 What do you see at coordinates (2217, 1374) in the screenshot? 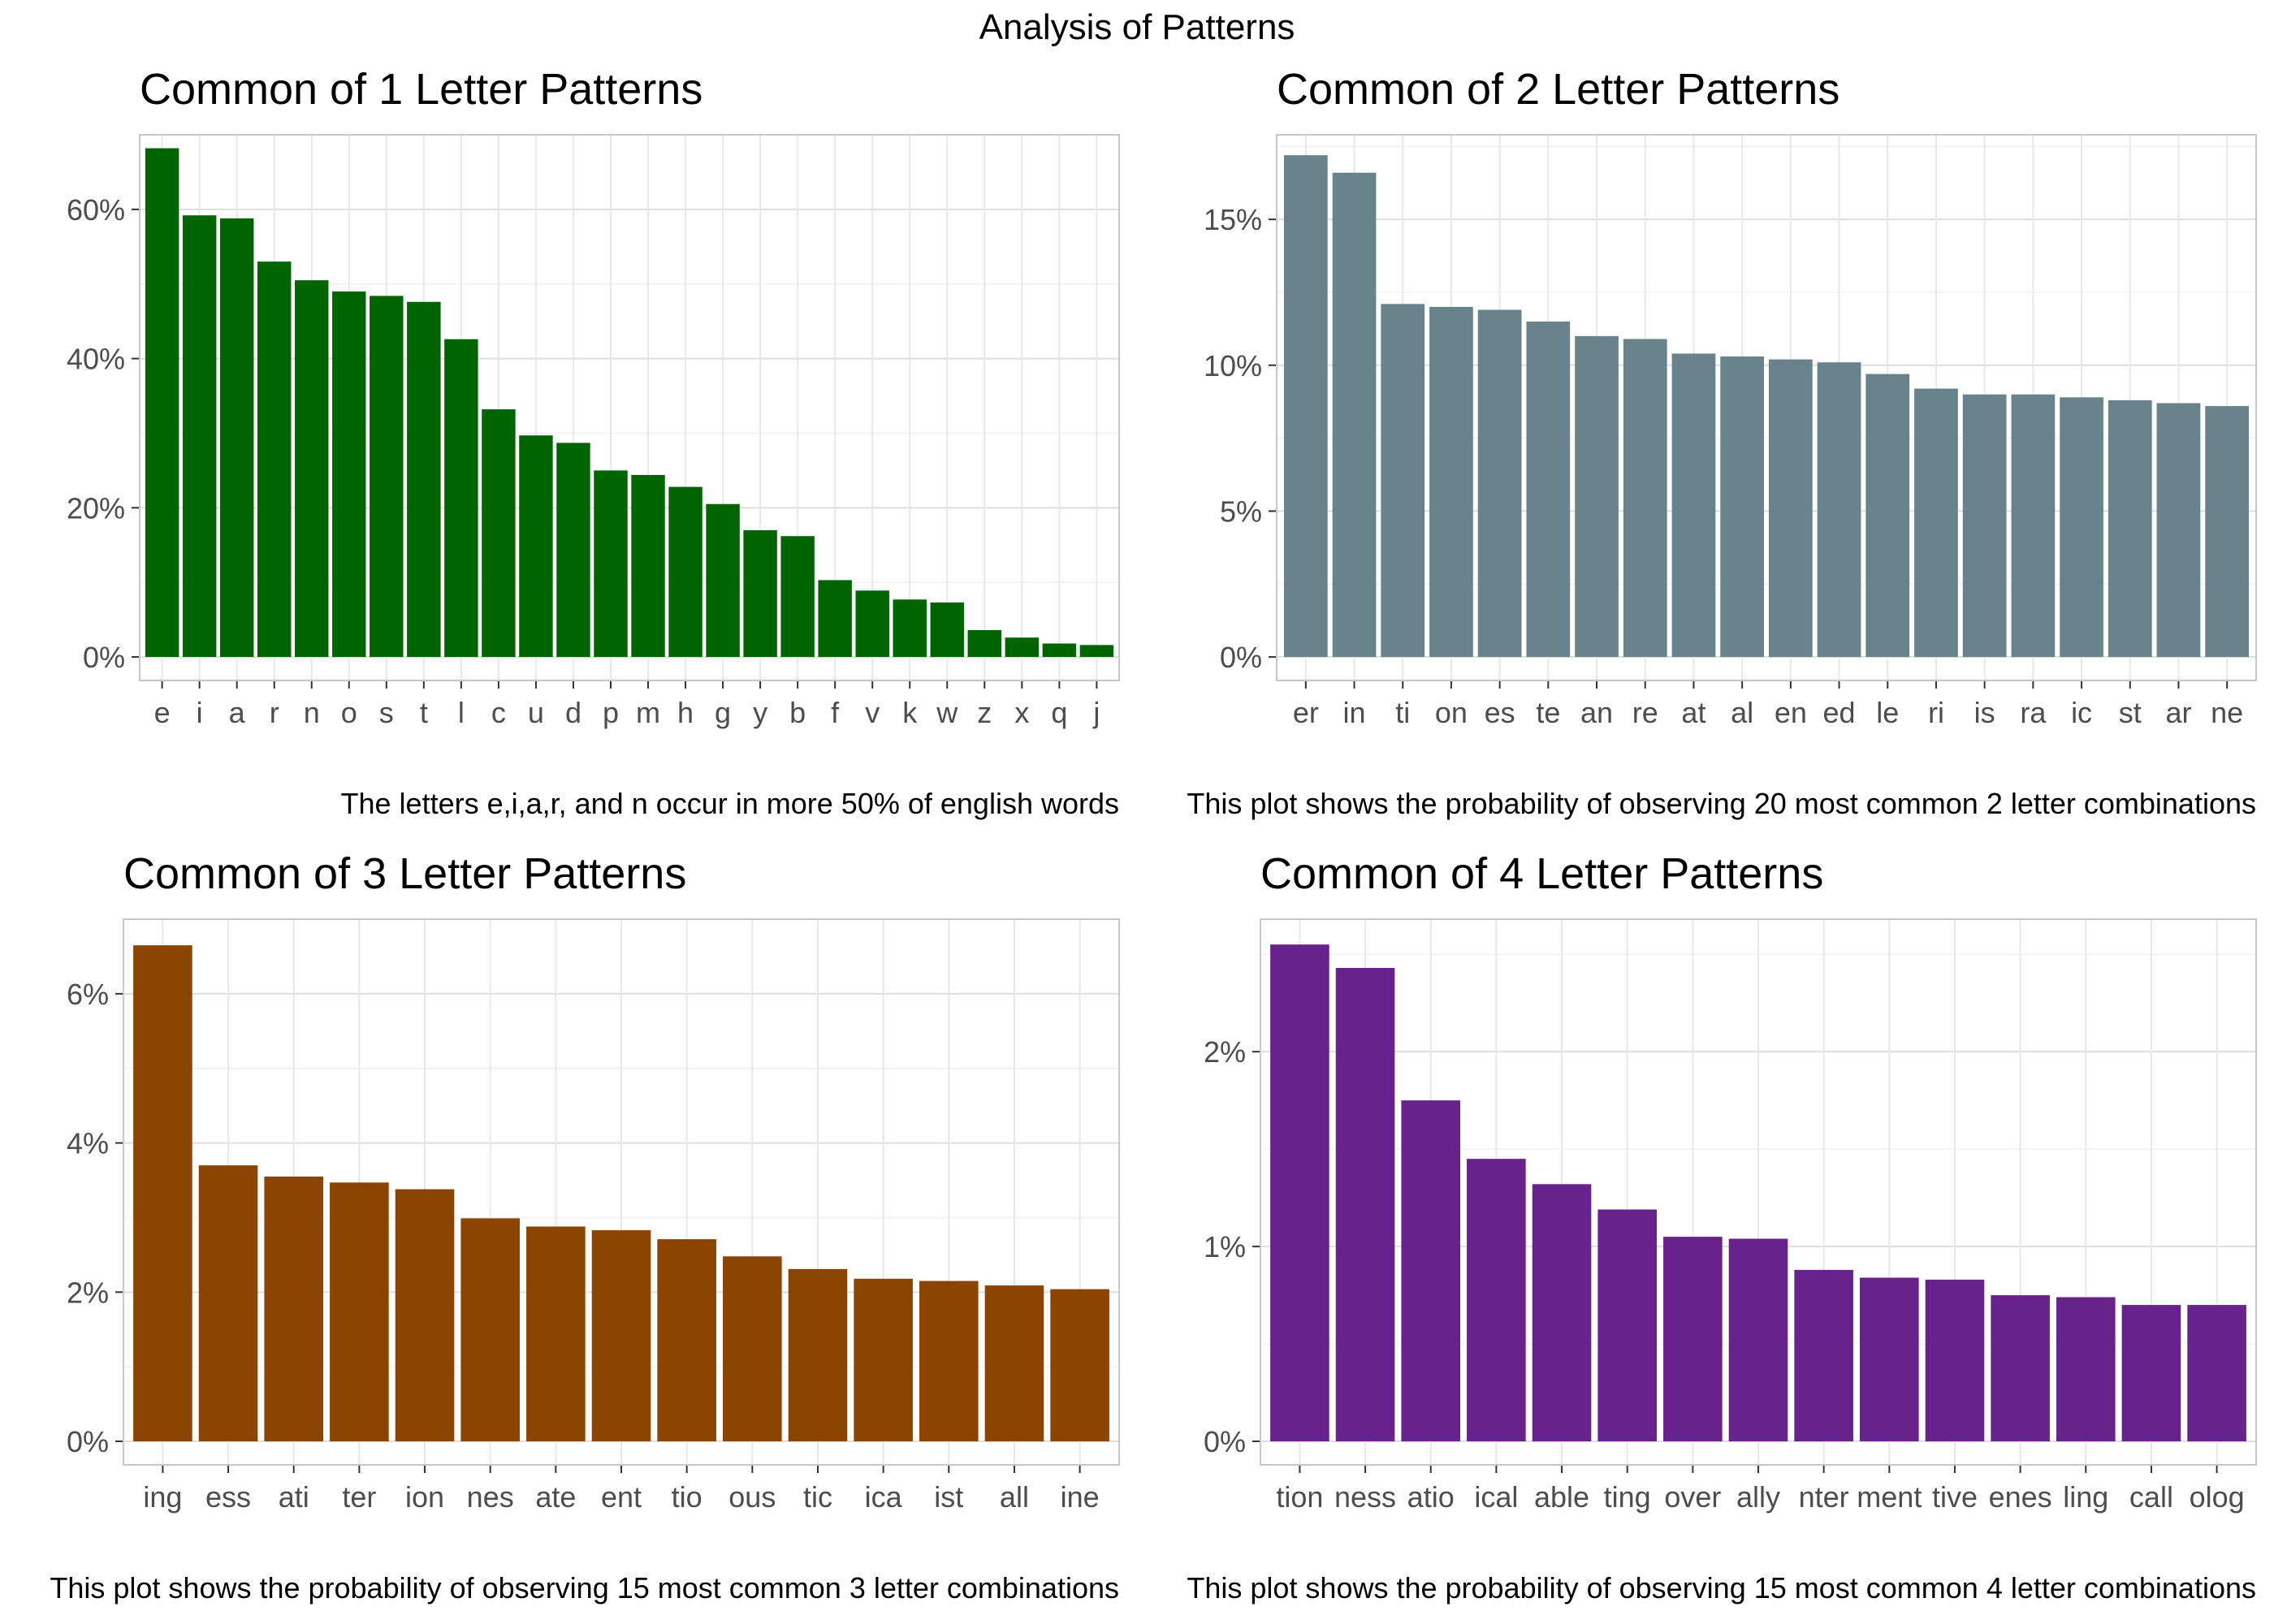
I see `bar-olog` at bounding box center [2217, 1374].